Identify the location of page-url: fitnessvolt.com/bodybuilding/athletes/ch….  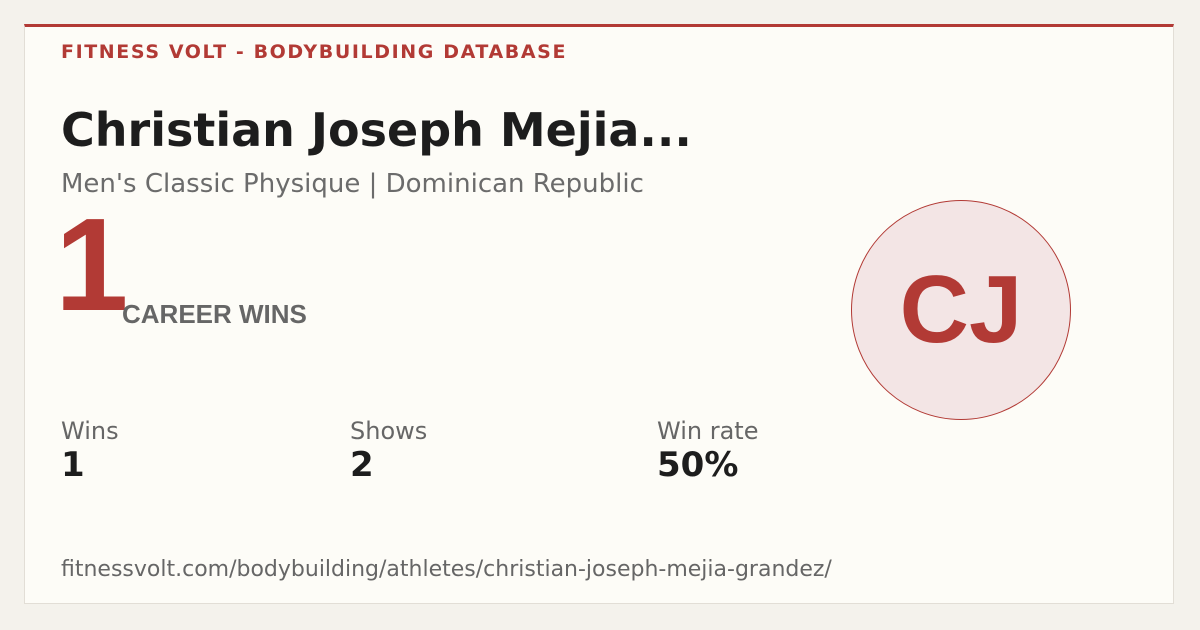
(446, 569).